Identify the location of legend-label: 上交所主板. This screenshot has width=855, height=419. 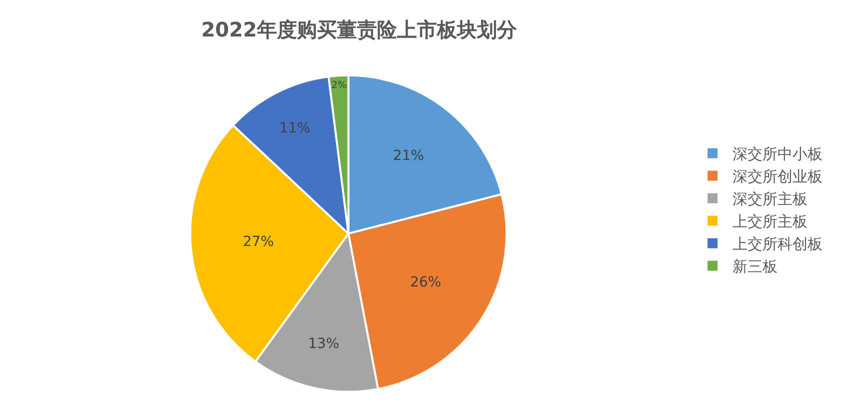
(770, 221).